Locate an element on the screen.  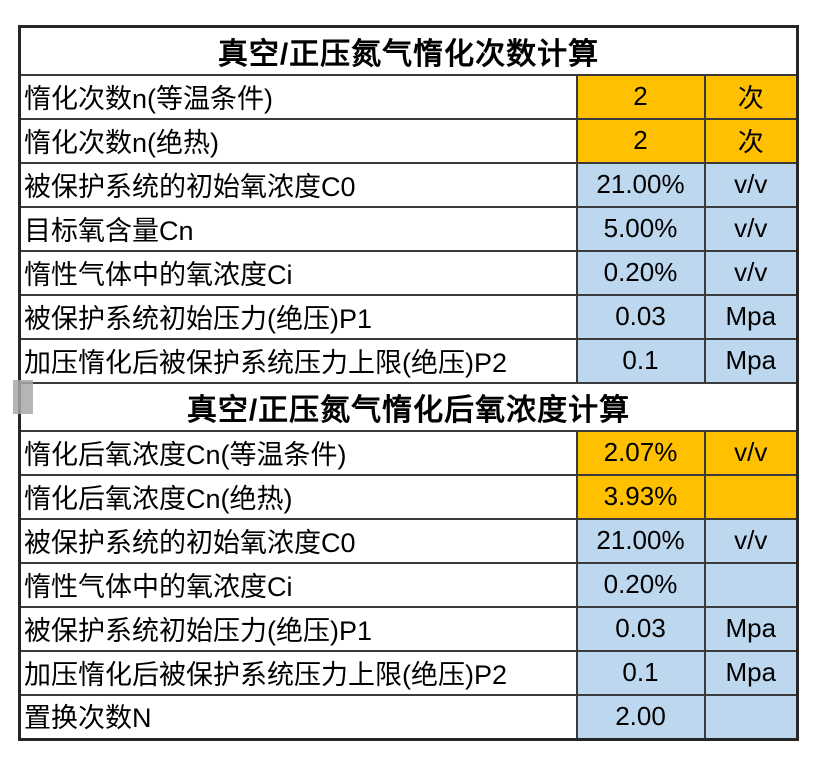
row-label-cell: 惰化后氧浓度Cn(等温条件) is located at coordinates (298, 453).